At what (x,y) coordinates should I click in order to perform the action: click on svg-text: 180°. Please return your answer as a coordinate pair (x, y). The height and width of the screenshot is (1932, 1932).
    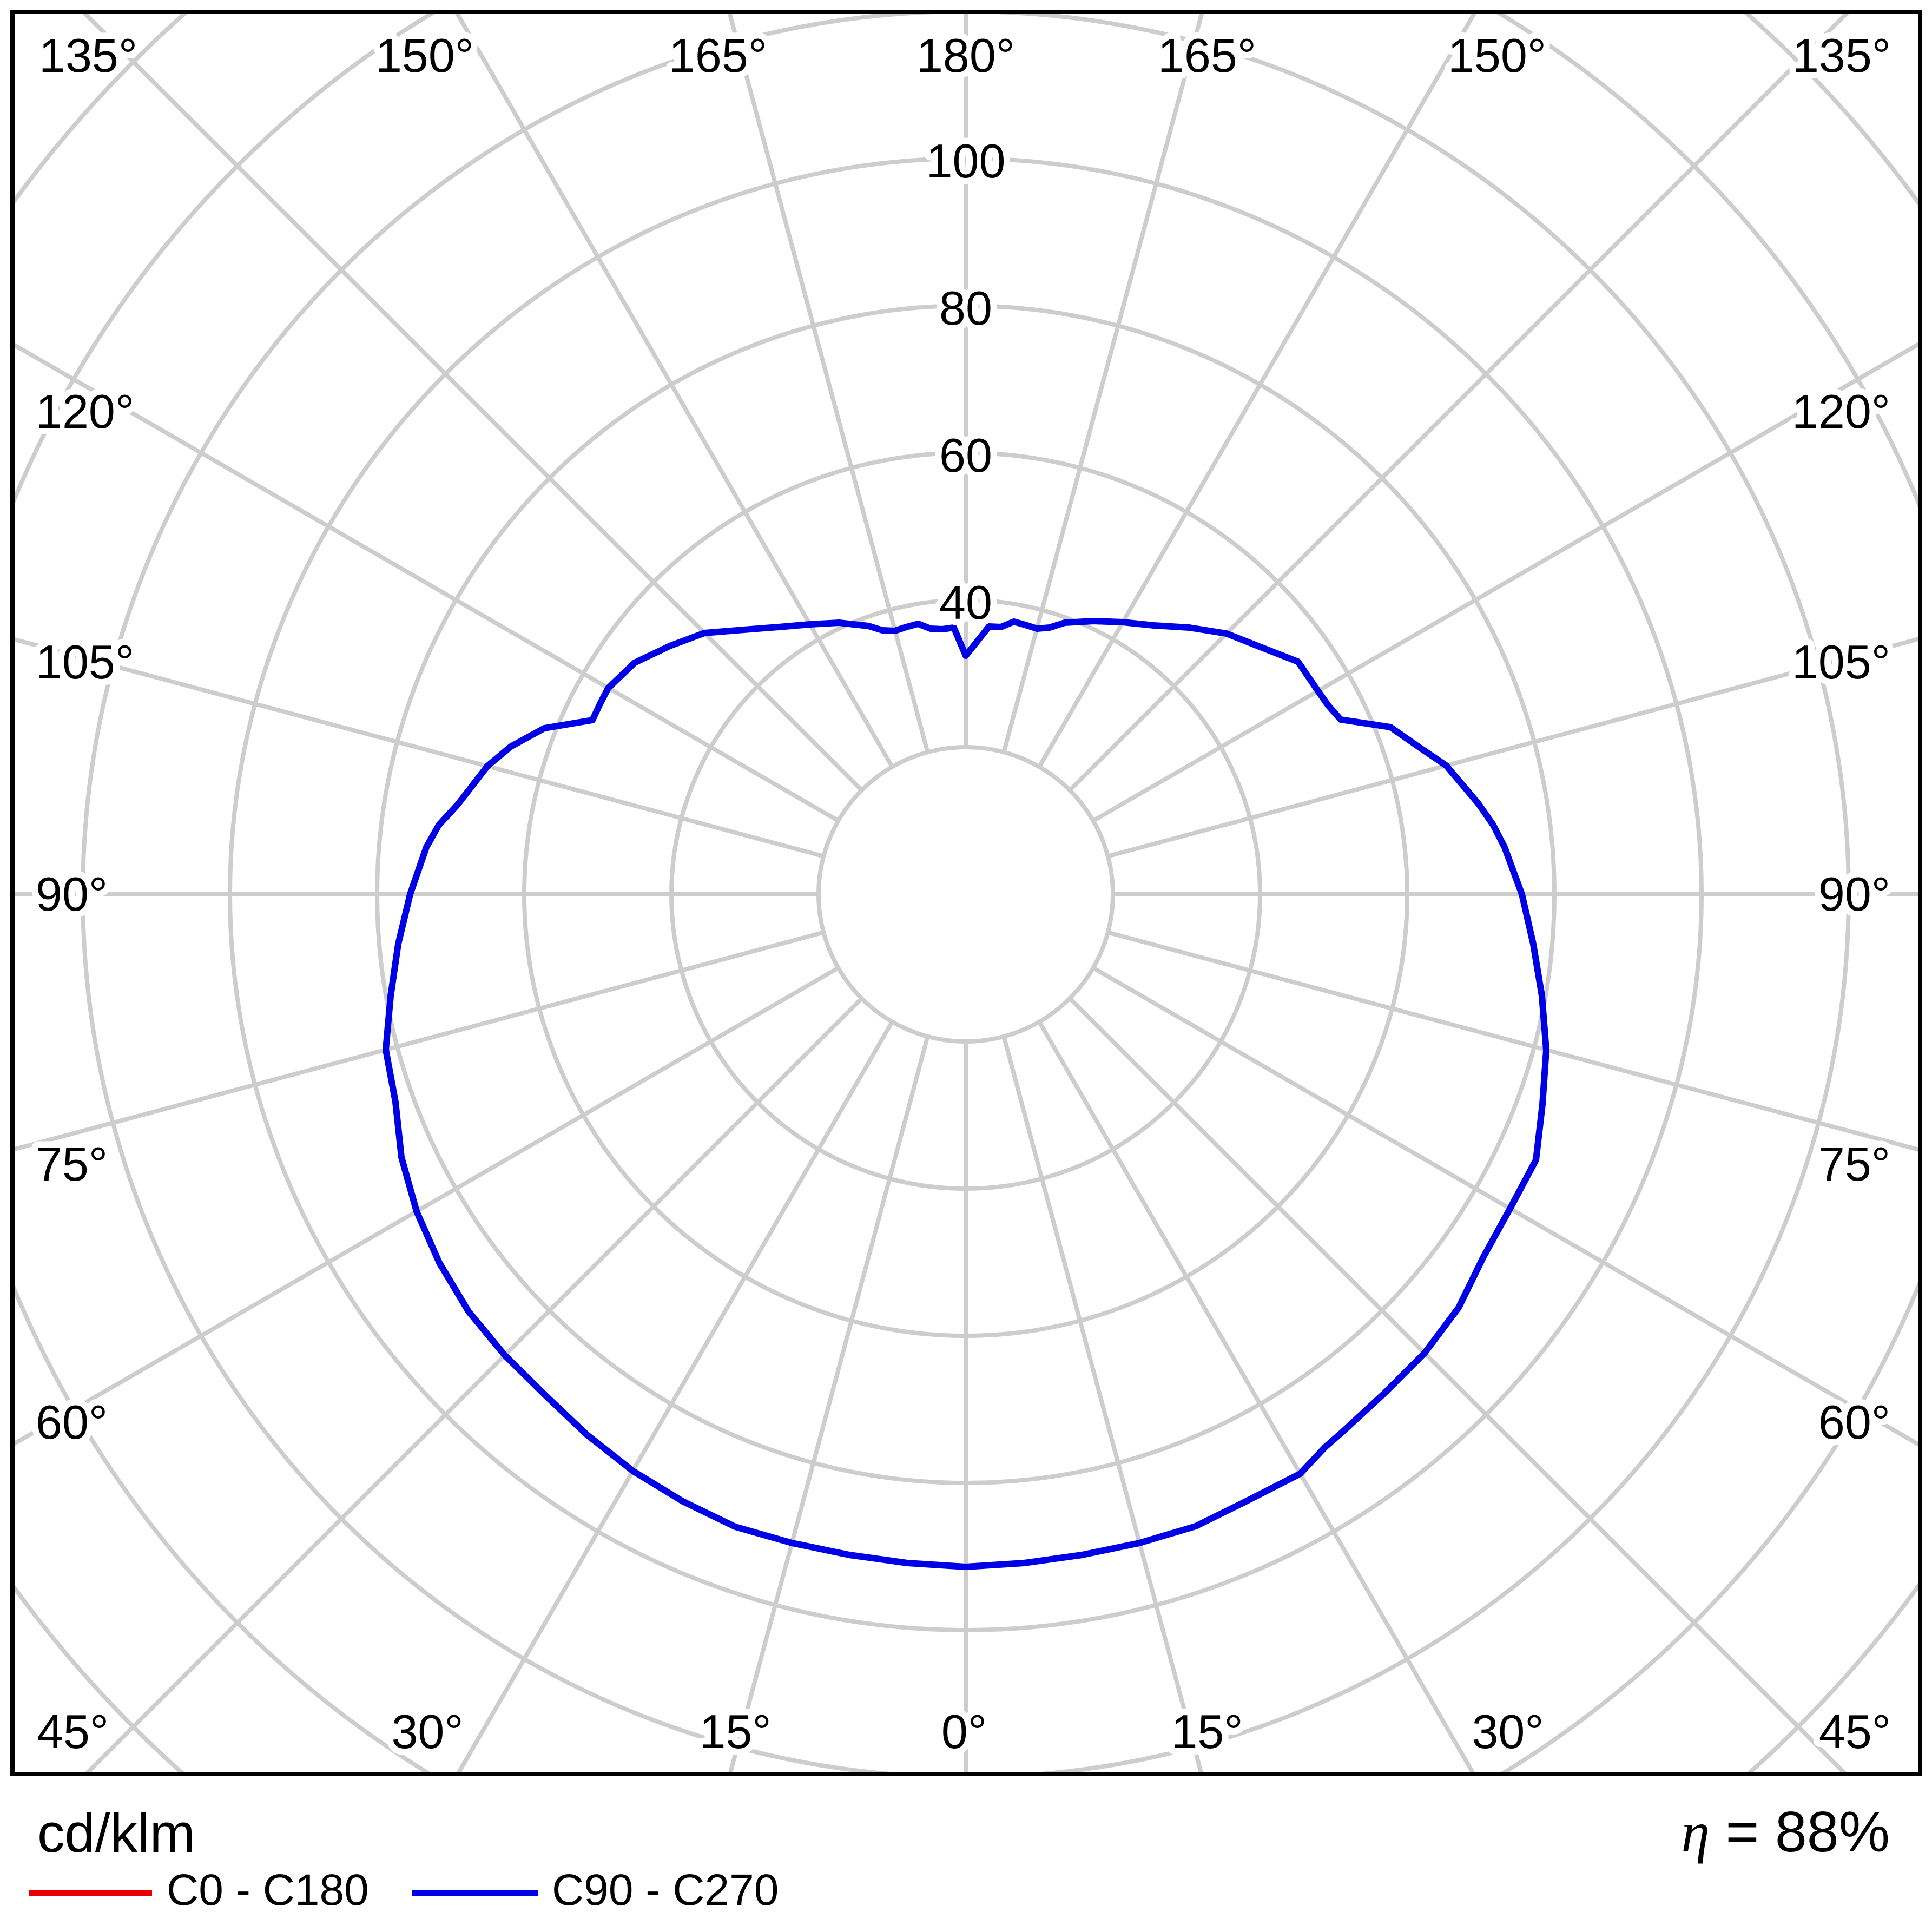
    Looking at the image, I should click on (965, 55).